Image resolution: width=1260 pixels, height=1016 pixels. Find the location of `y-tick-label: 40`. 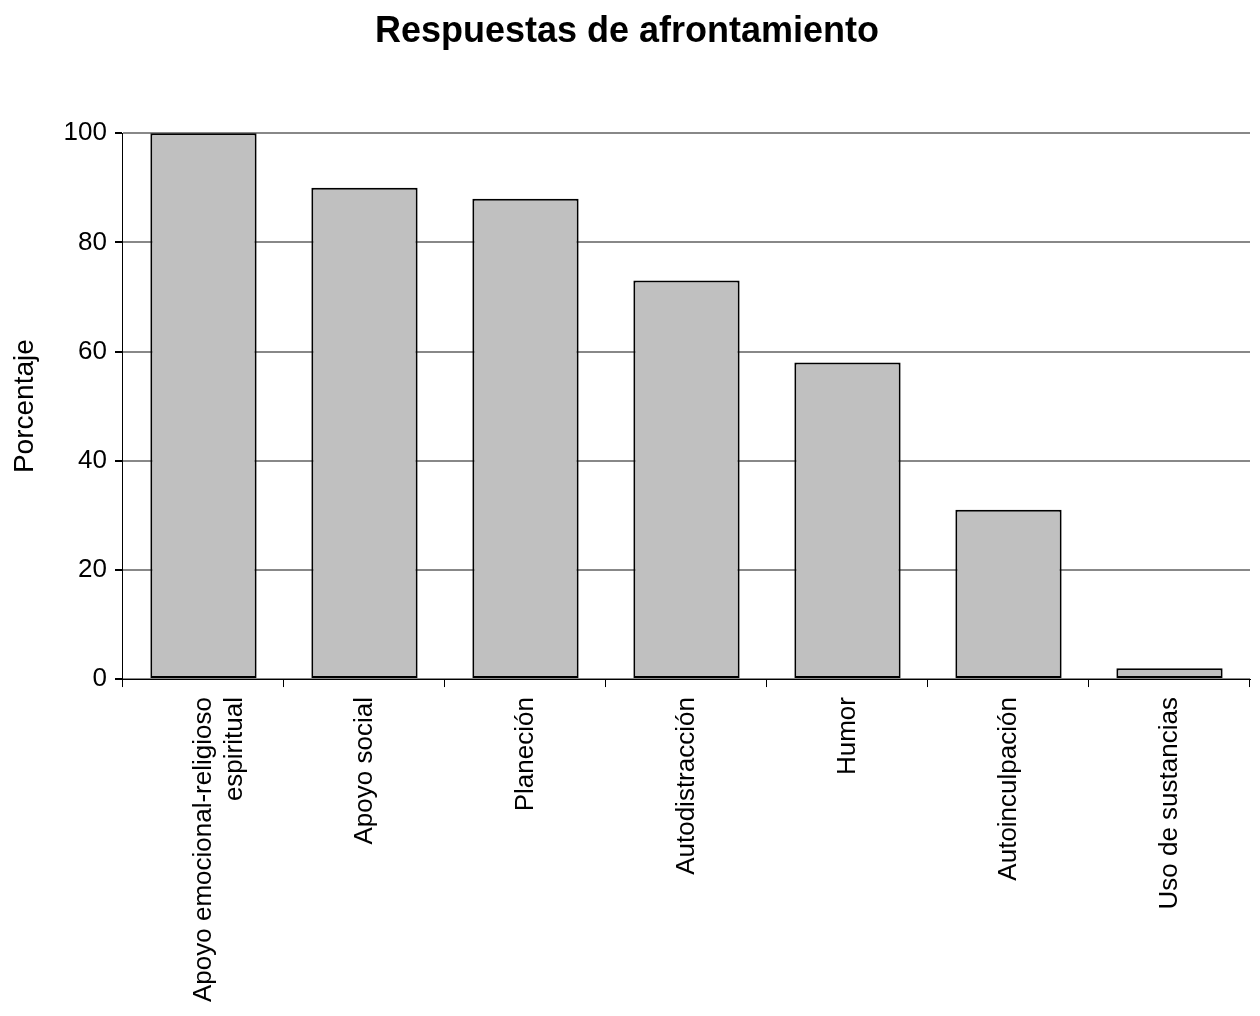

y-tick-label: 40 is located at coordinates (92, 458).